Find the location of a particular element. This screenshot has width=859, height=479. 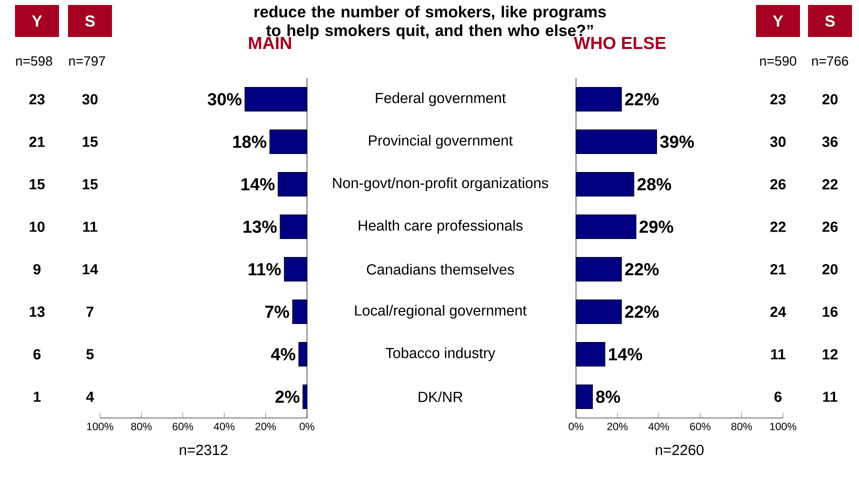

annotation: 23 is located at coordinates (778, 99).